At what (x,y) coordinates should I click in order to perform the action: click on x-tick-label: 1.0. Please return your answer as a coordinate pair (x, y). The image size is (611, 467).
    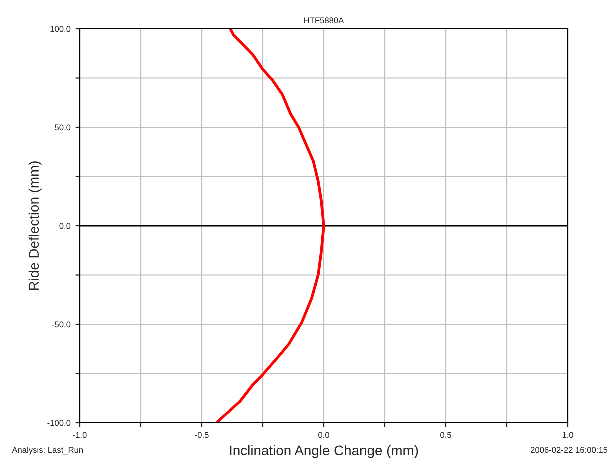
    Looking at the image, I should click on (568, 435).